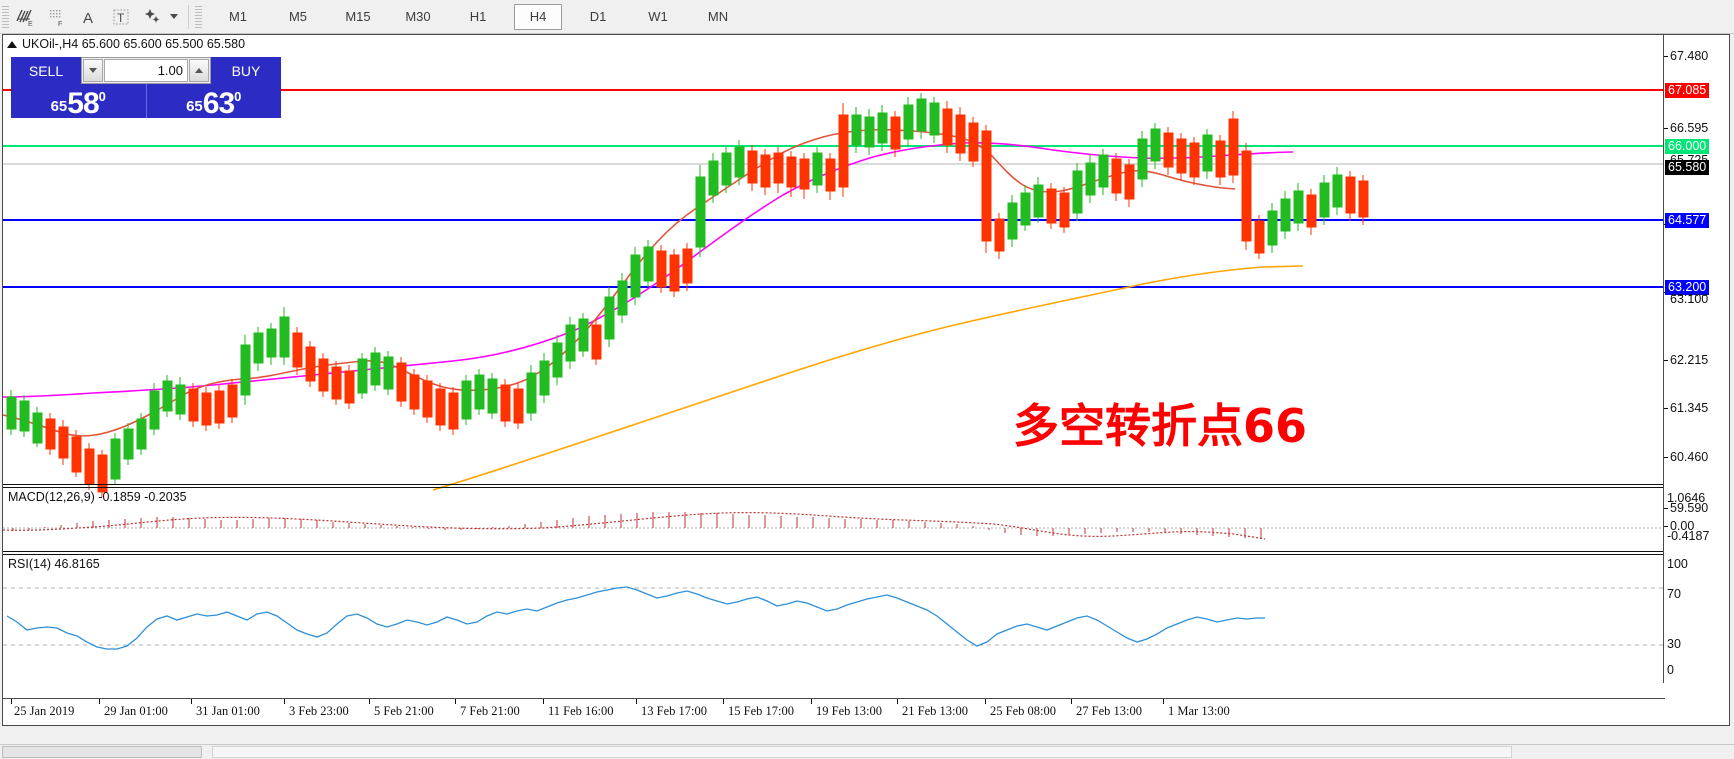 The width and height of the screenshot is (1734, 759). I want to click on text-label-icon: A, so click(89, 17).